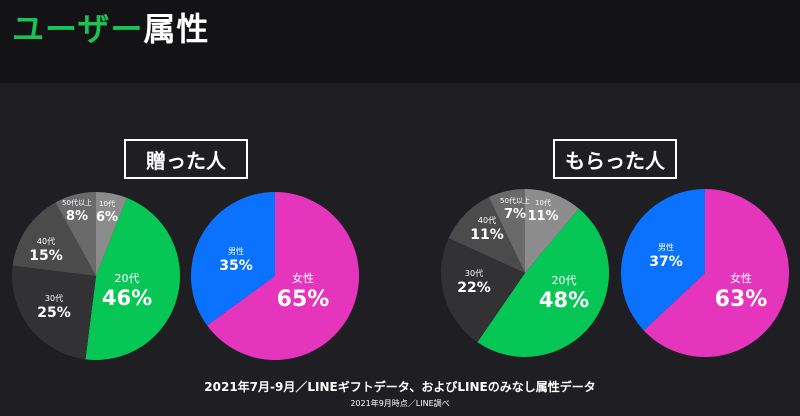  Describe the element at coordinates (666, 262) in the screenshot. I see `pie-4-slice-2-value: 37%` at that location.